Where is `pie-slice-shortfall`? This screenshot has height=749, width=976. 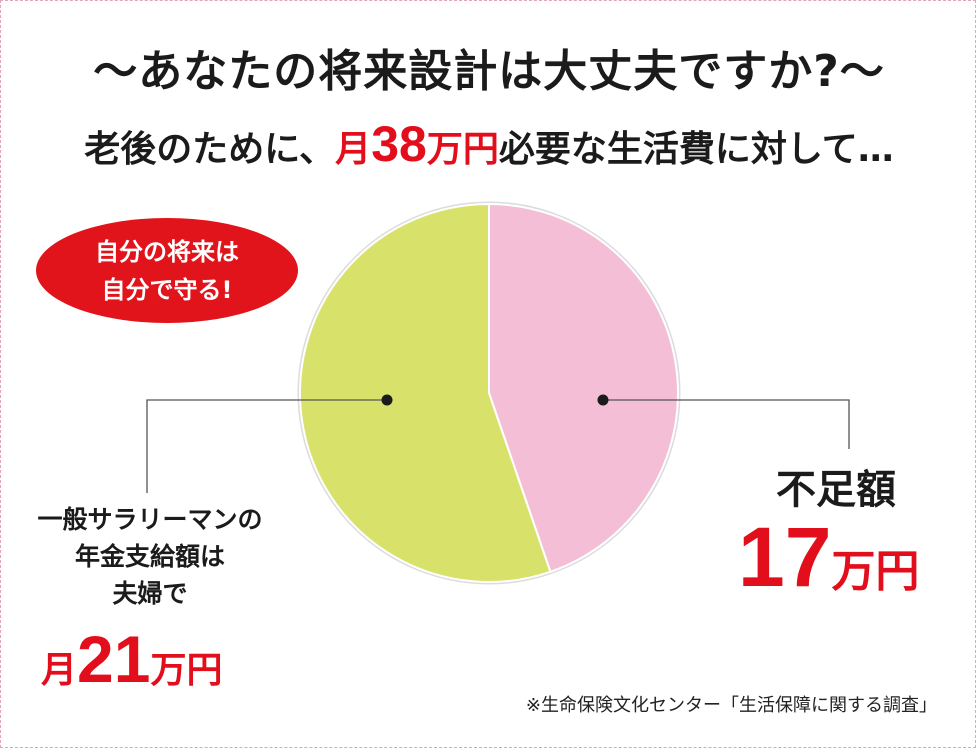
pie-slice-shortfall is located at coordinates (583, 388).